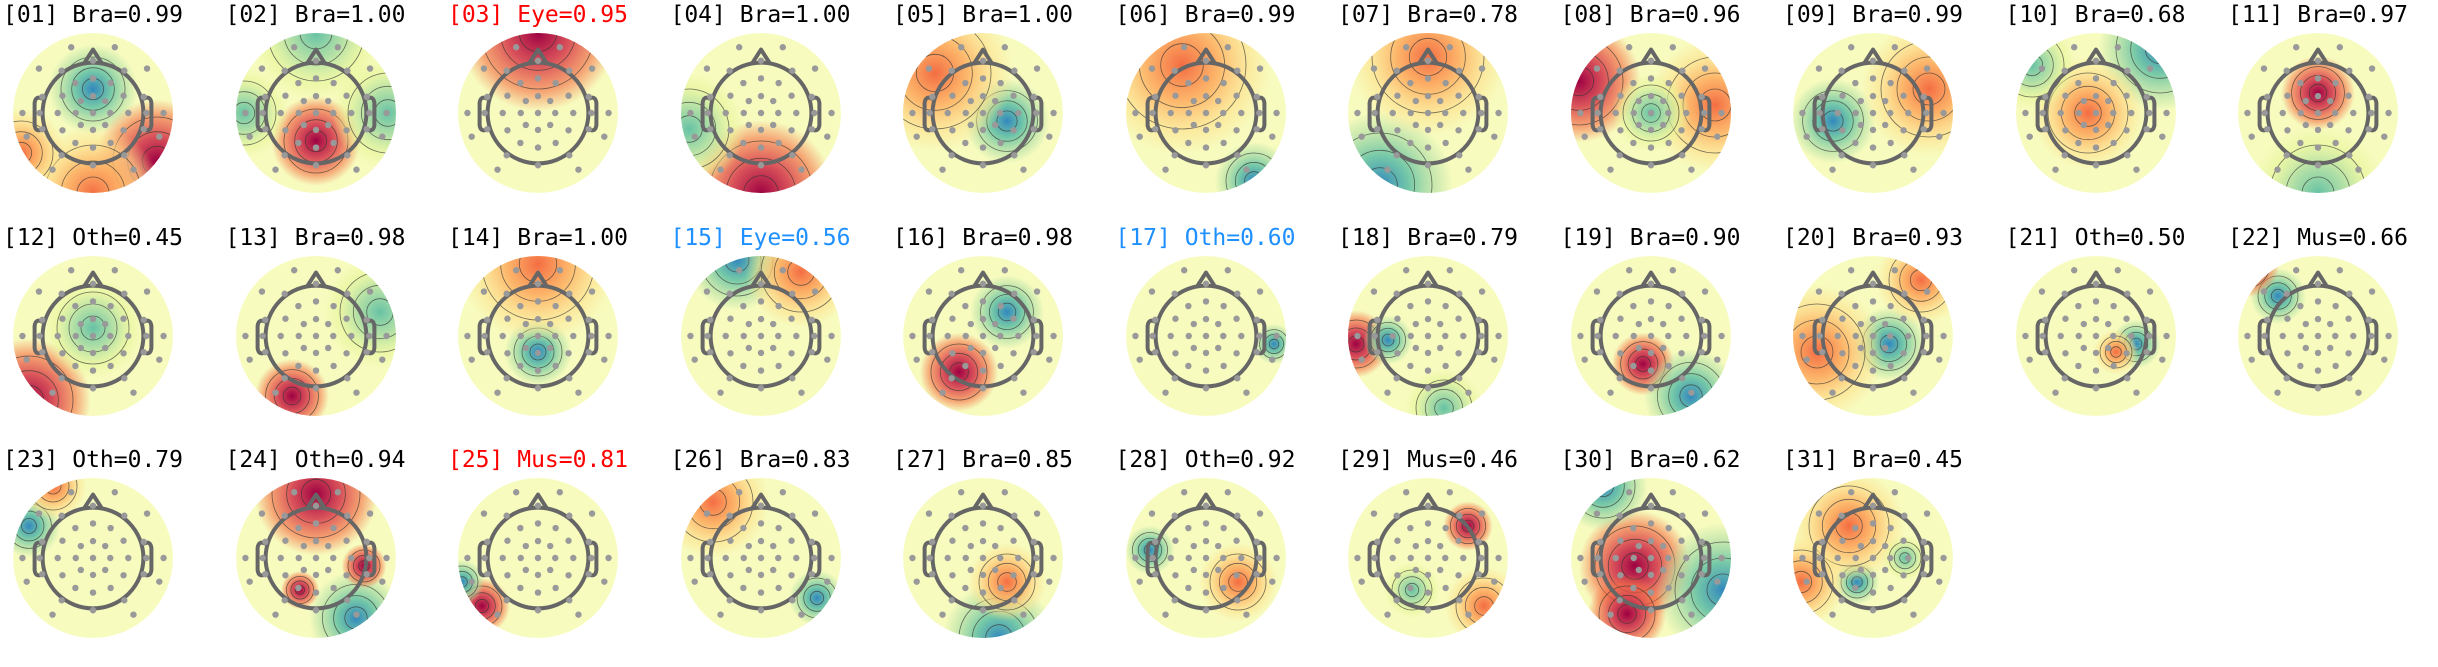 This screenshot has width=2438, height=667. Describe the element at coordinates (1198, 94) in the screenshot. I see `activation-blob` at that location.